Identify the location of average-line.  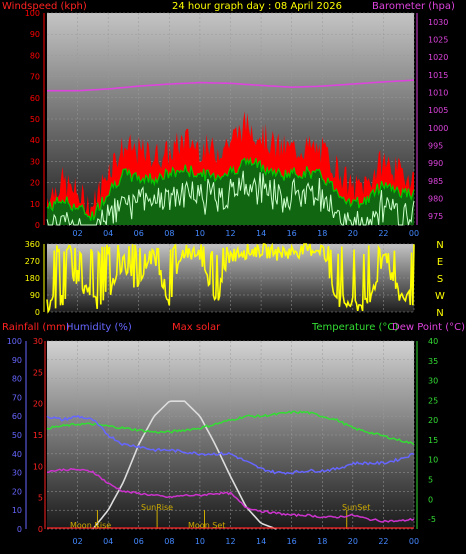
(230, 188).